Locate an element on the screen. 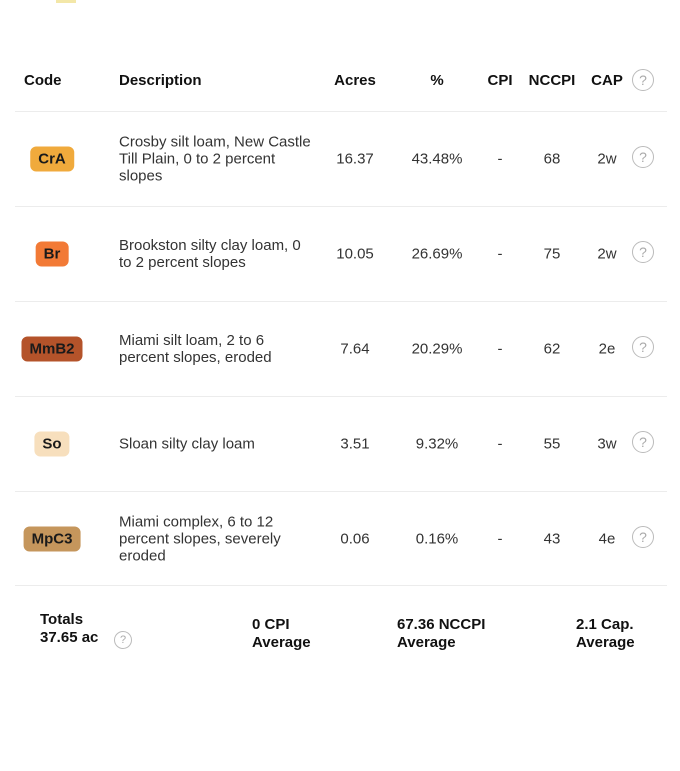 The image size is (680, 771). acres-value: 0.06 is located at coordinates (355, 538).